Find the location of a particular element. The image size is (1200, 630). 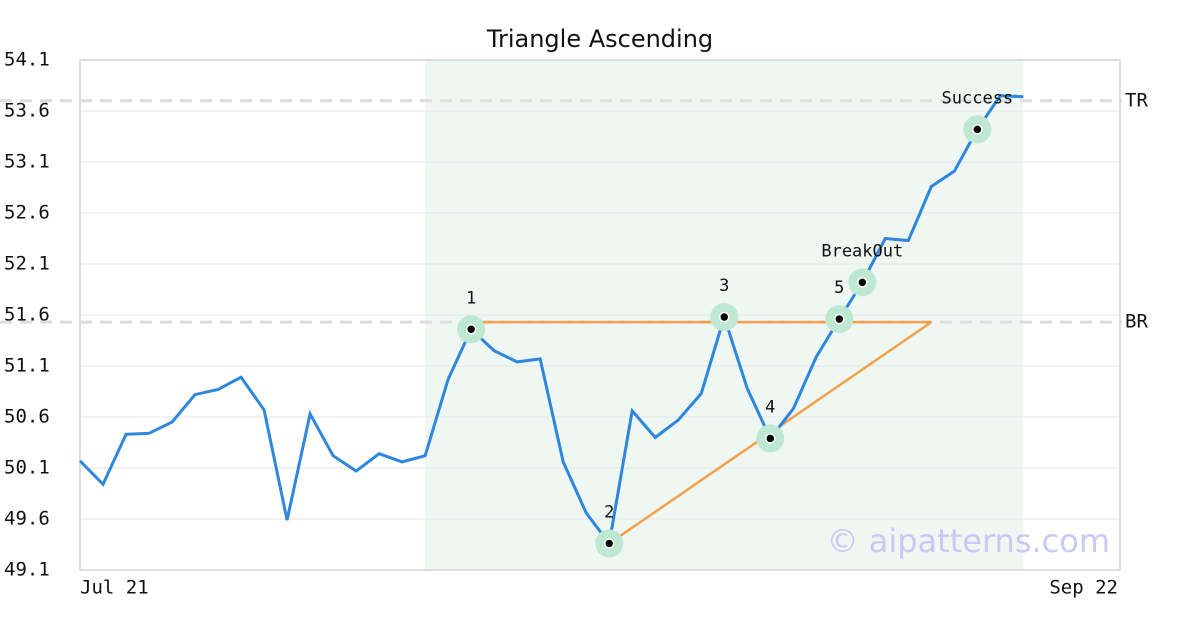

y-tick-label: 49.1 is located at coordinates (27, 570).